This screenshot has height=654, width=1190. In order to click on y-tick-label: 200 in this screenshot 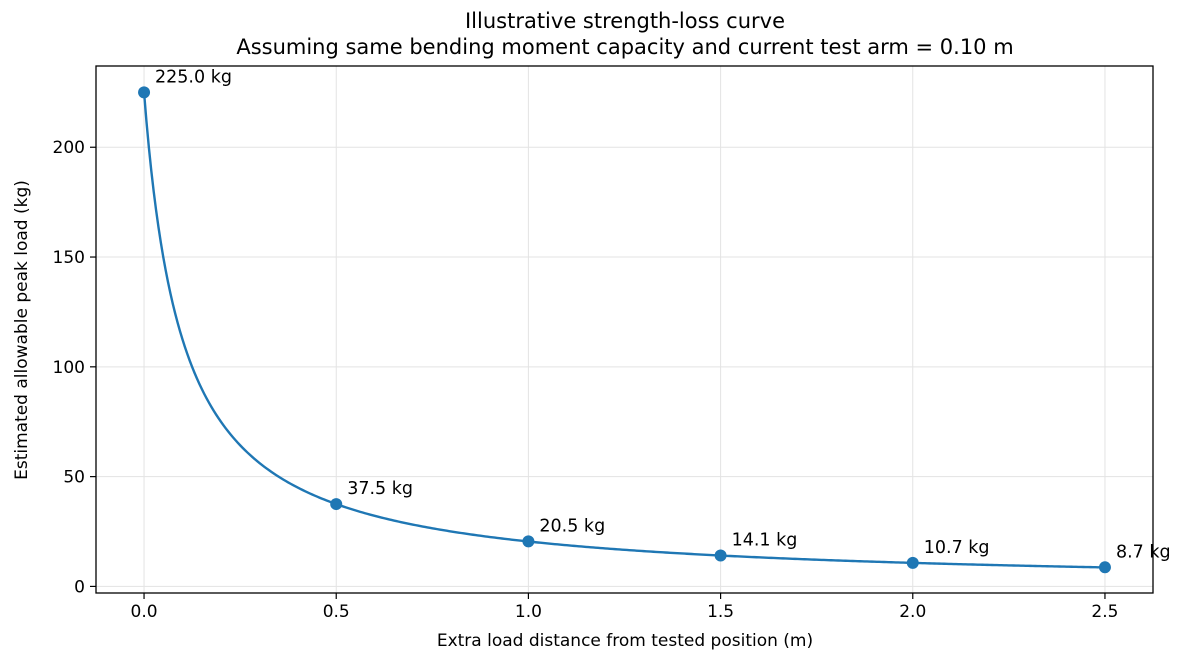, I will do `click(69, 148)`.